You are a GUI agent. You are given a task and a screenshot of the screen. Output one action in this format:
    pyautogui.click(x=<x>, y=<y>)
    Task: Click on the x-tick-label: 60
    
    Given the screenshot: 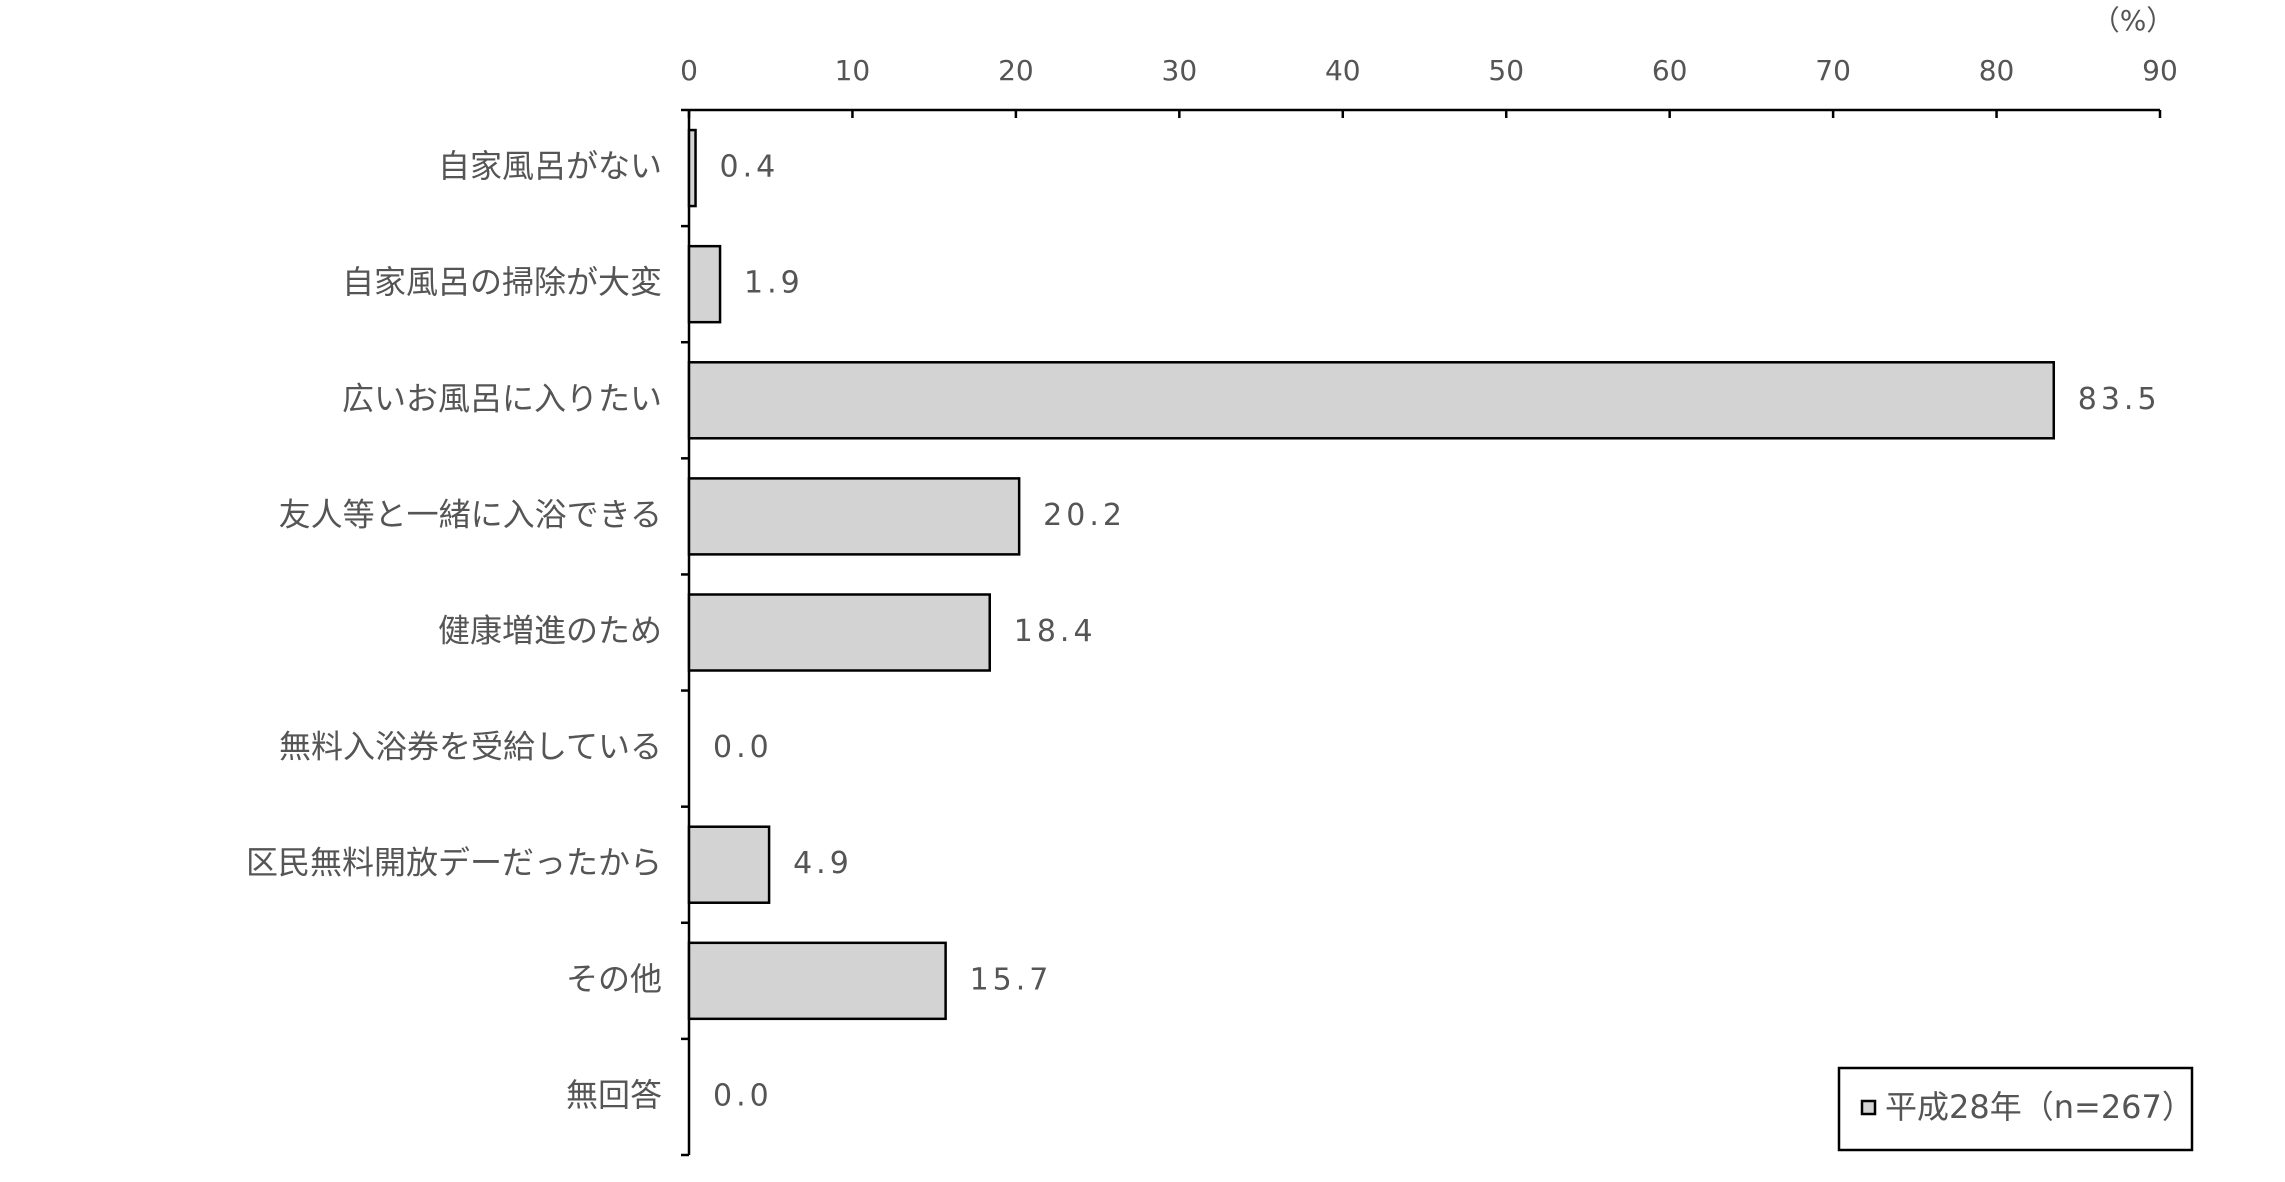 What is the action you would take?
    pyautogui.click(x=1670, y=70)
    